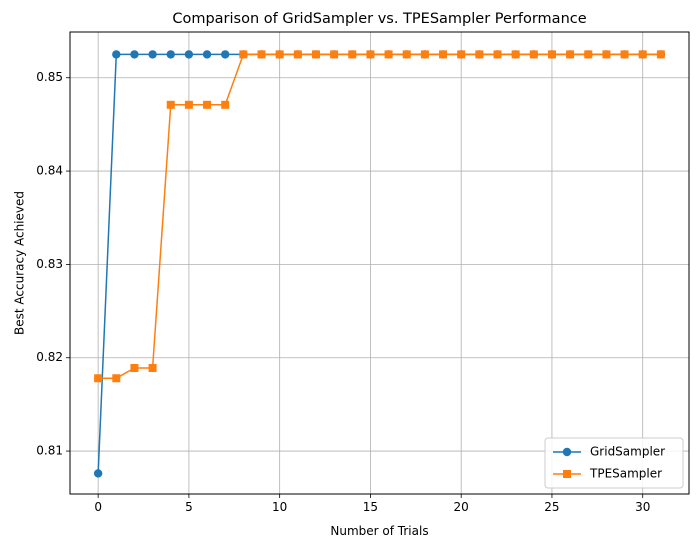  What do you see at coordinates (627, 452) in the screenshot?
I see `legend-label: GridSampler` at bounding box center [627, 452].